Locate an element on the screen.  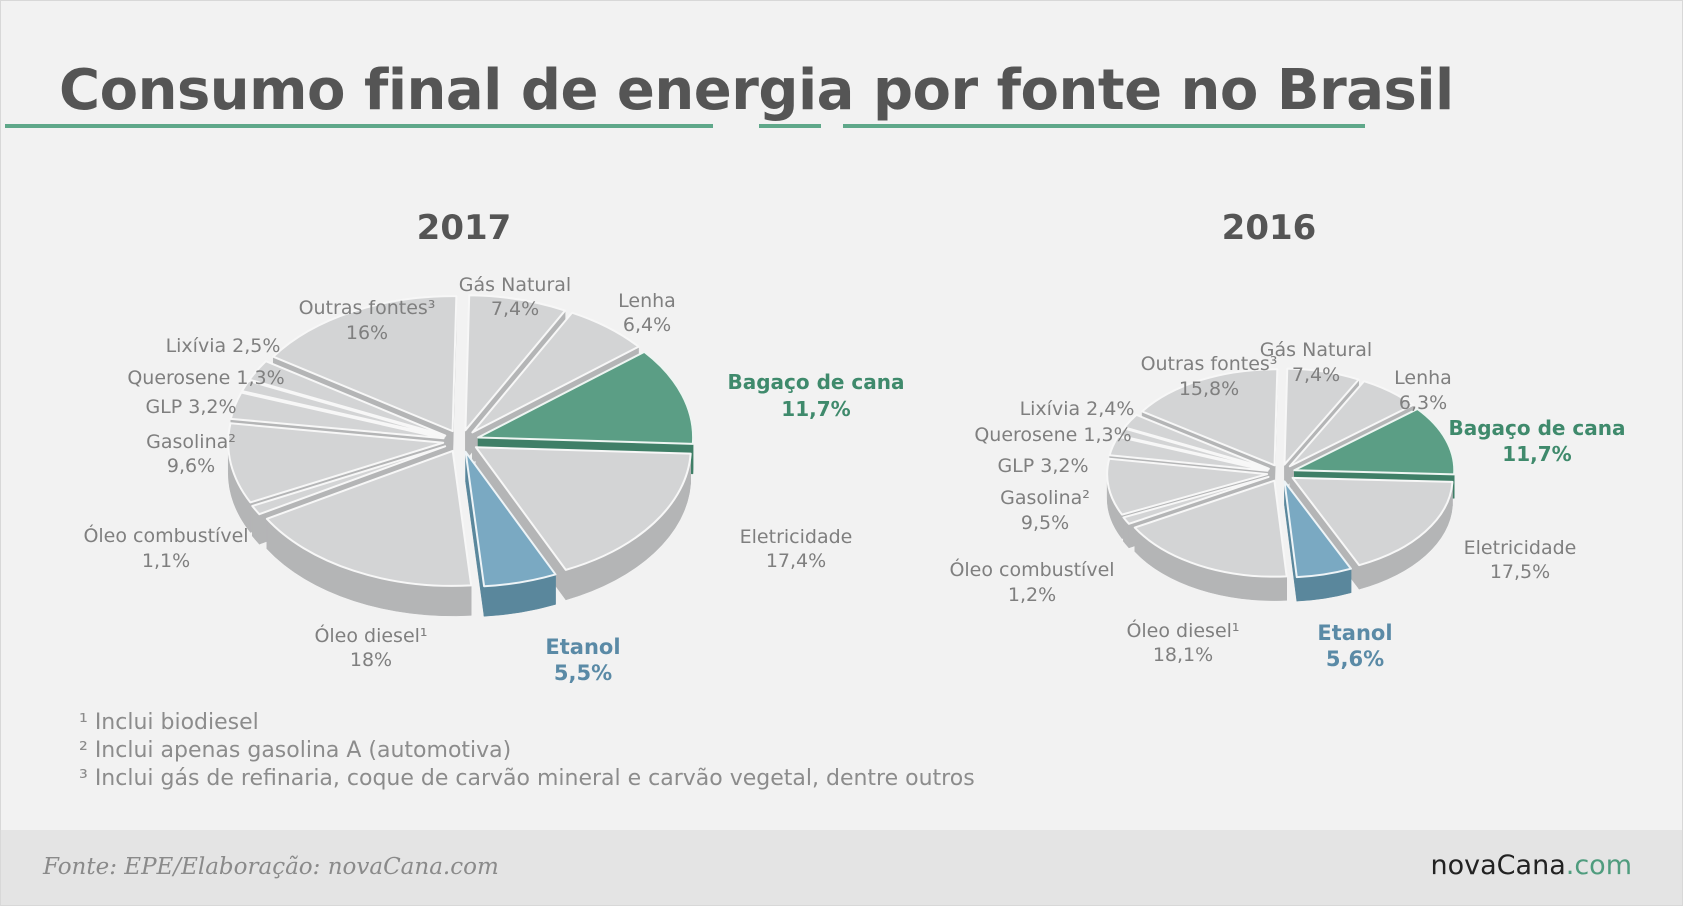
brand-name: novaCana is located at coordinates (1498, 865).